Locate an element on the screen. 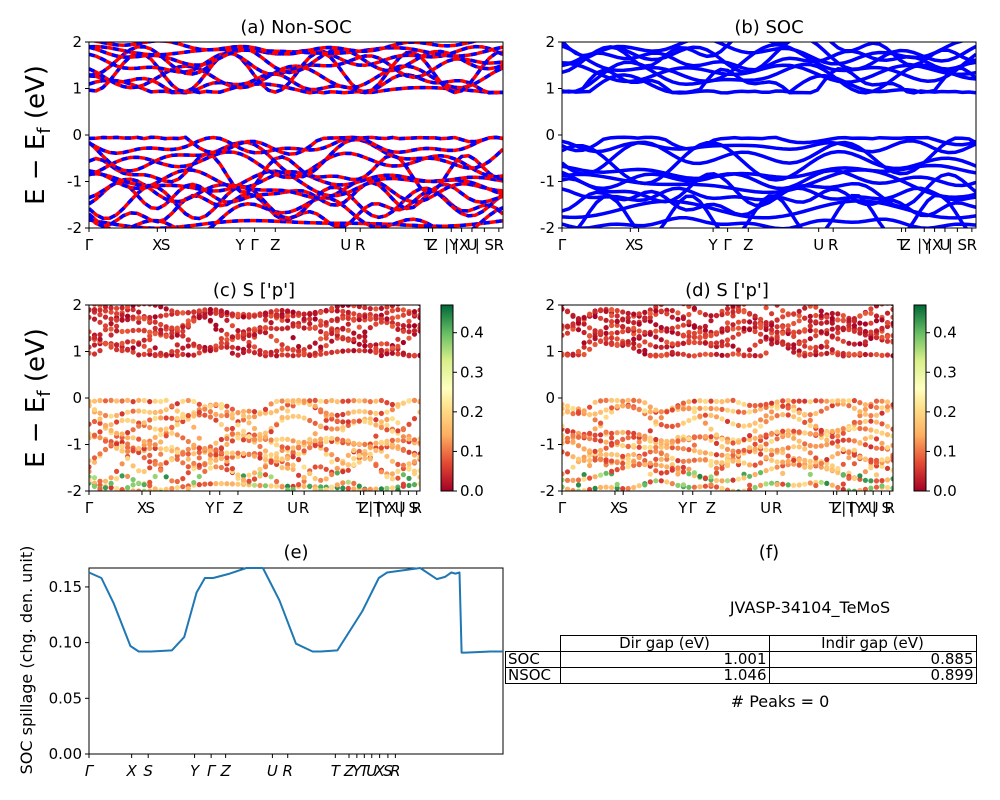  colorbar-c-tick-label: 0.0 is located at coordinates (472, 491).